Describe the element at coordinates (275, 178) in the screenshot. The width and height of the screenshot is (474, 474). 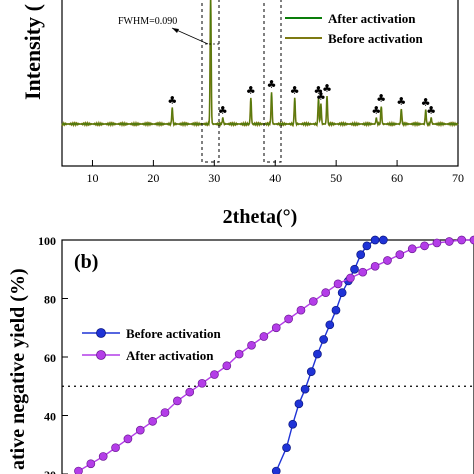
I see `a-xtick-label: 40` at that location.